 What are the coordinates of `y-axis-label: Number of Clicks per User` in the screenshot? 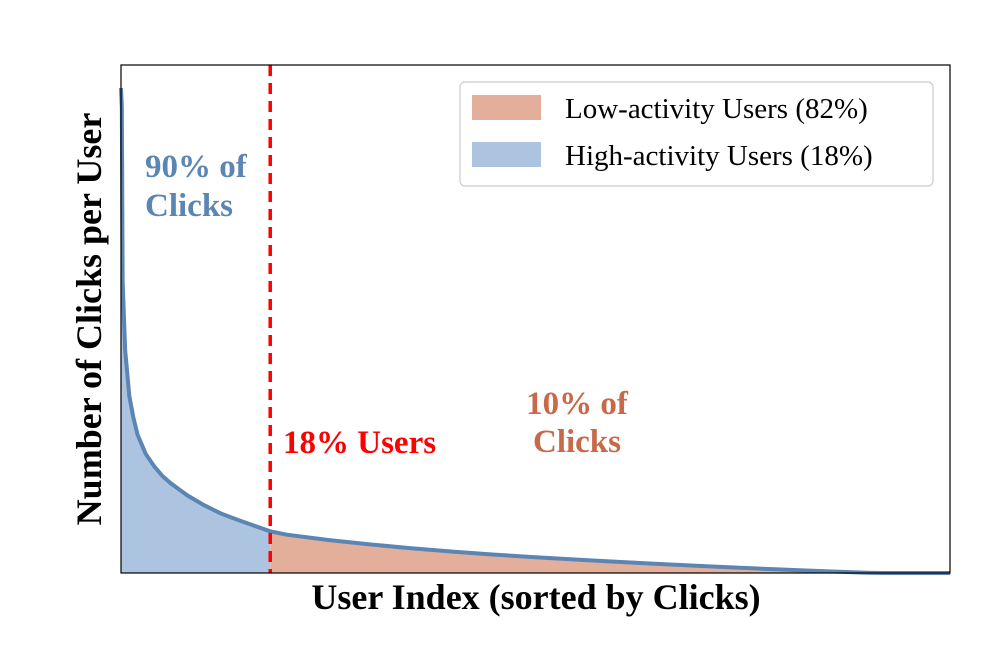 It's located at (89, 319).